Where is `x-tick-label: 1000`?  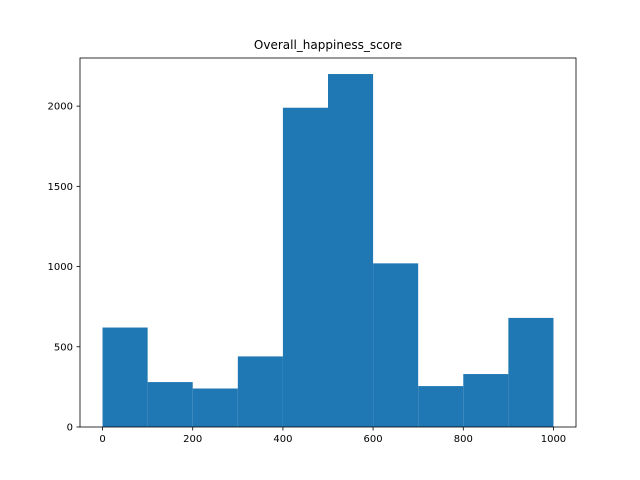
x-tick-label: 1000 is located at coordinates (553, 439).